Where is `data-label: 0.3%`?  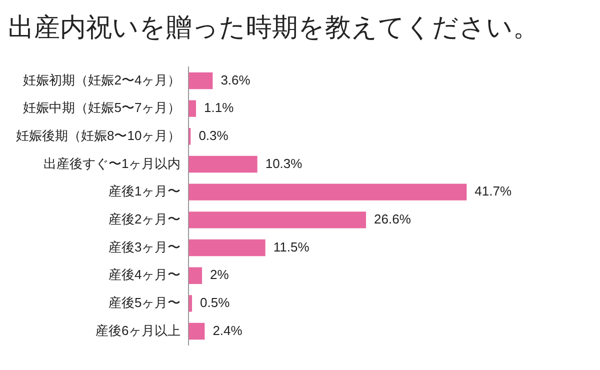 data-label: 0.3% is located at coordinates (213, 135).